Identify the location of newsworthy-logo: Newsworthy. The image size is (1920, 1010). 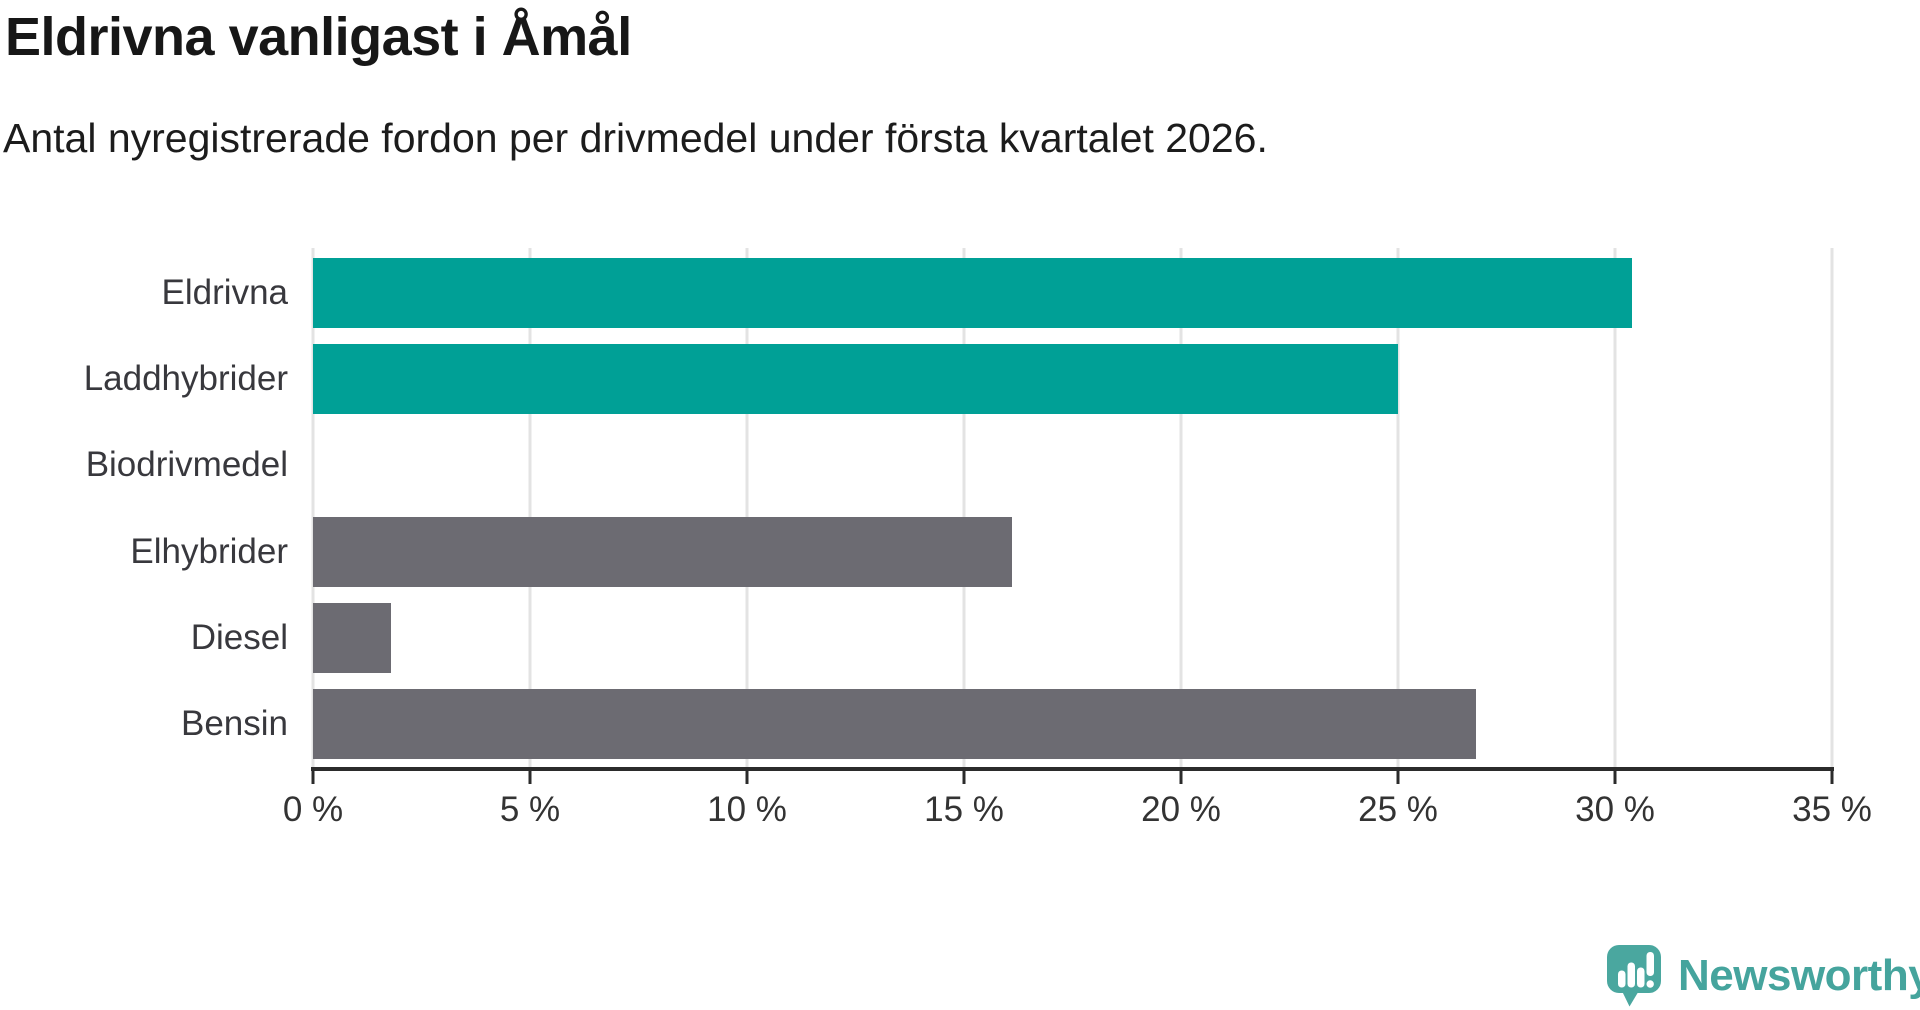
(1763, 976).